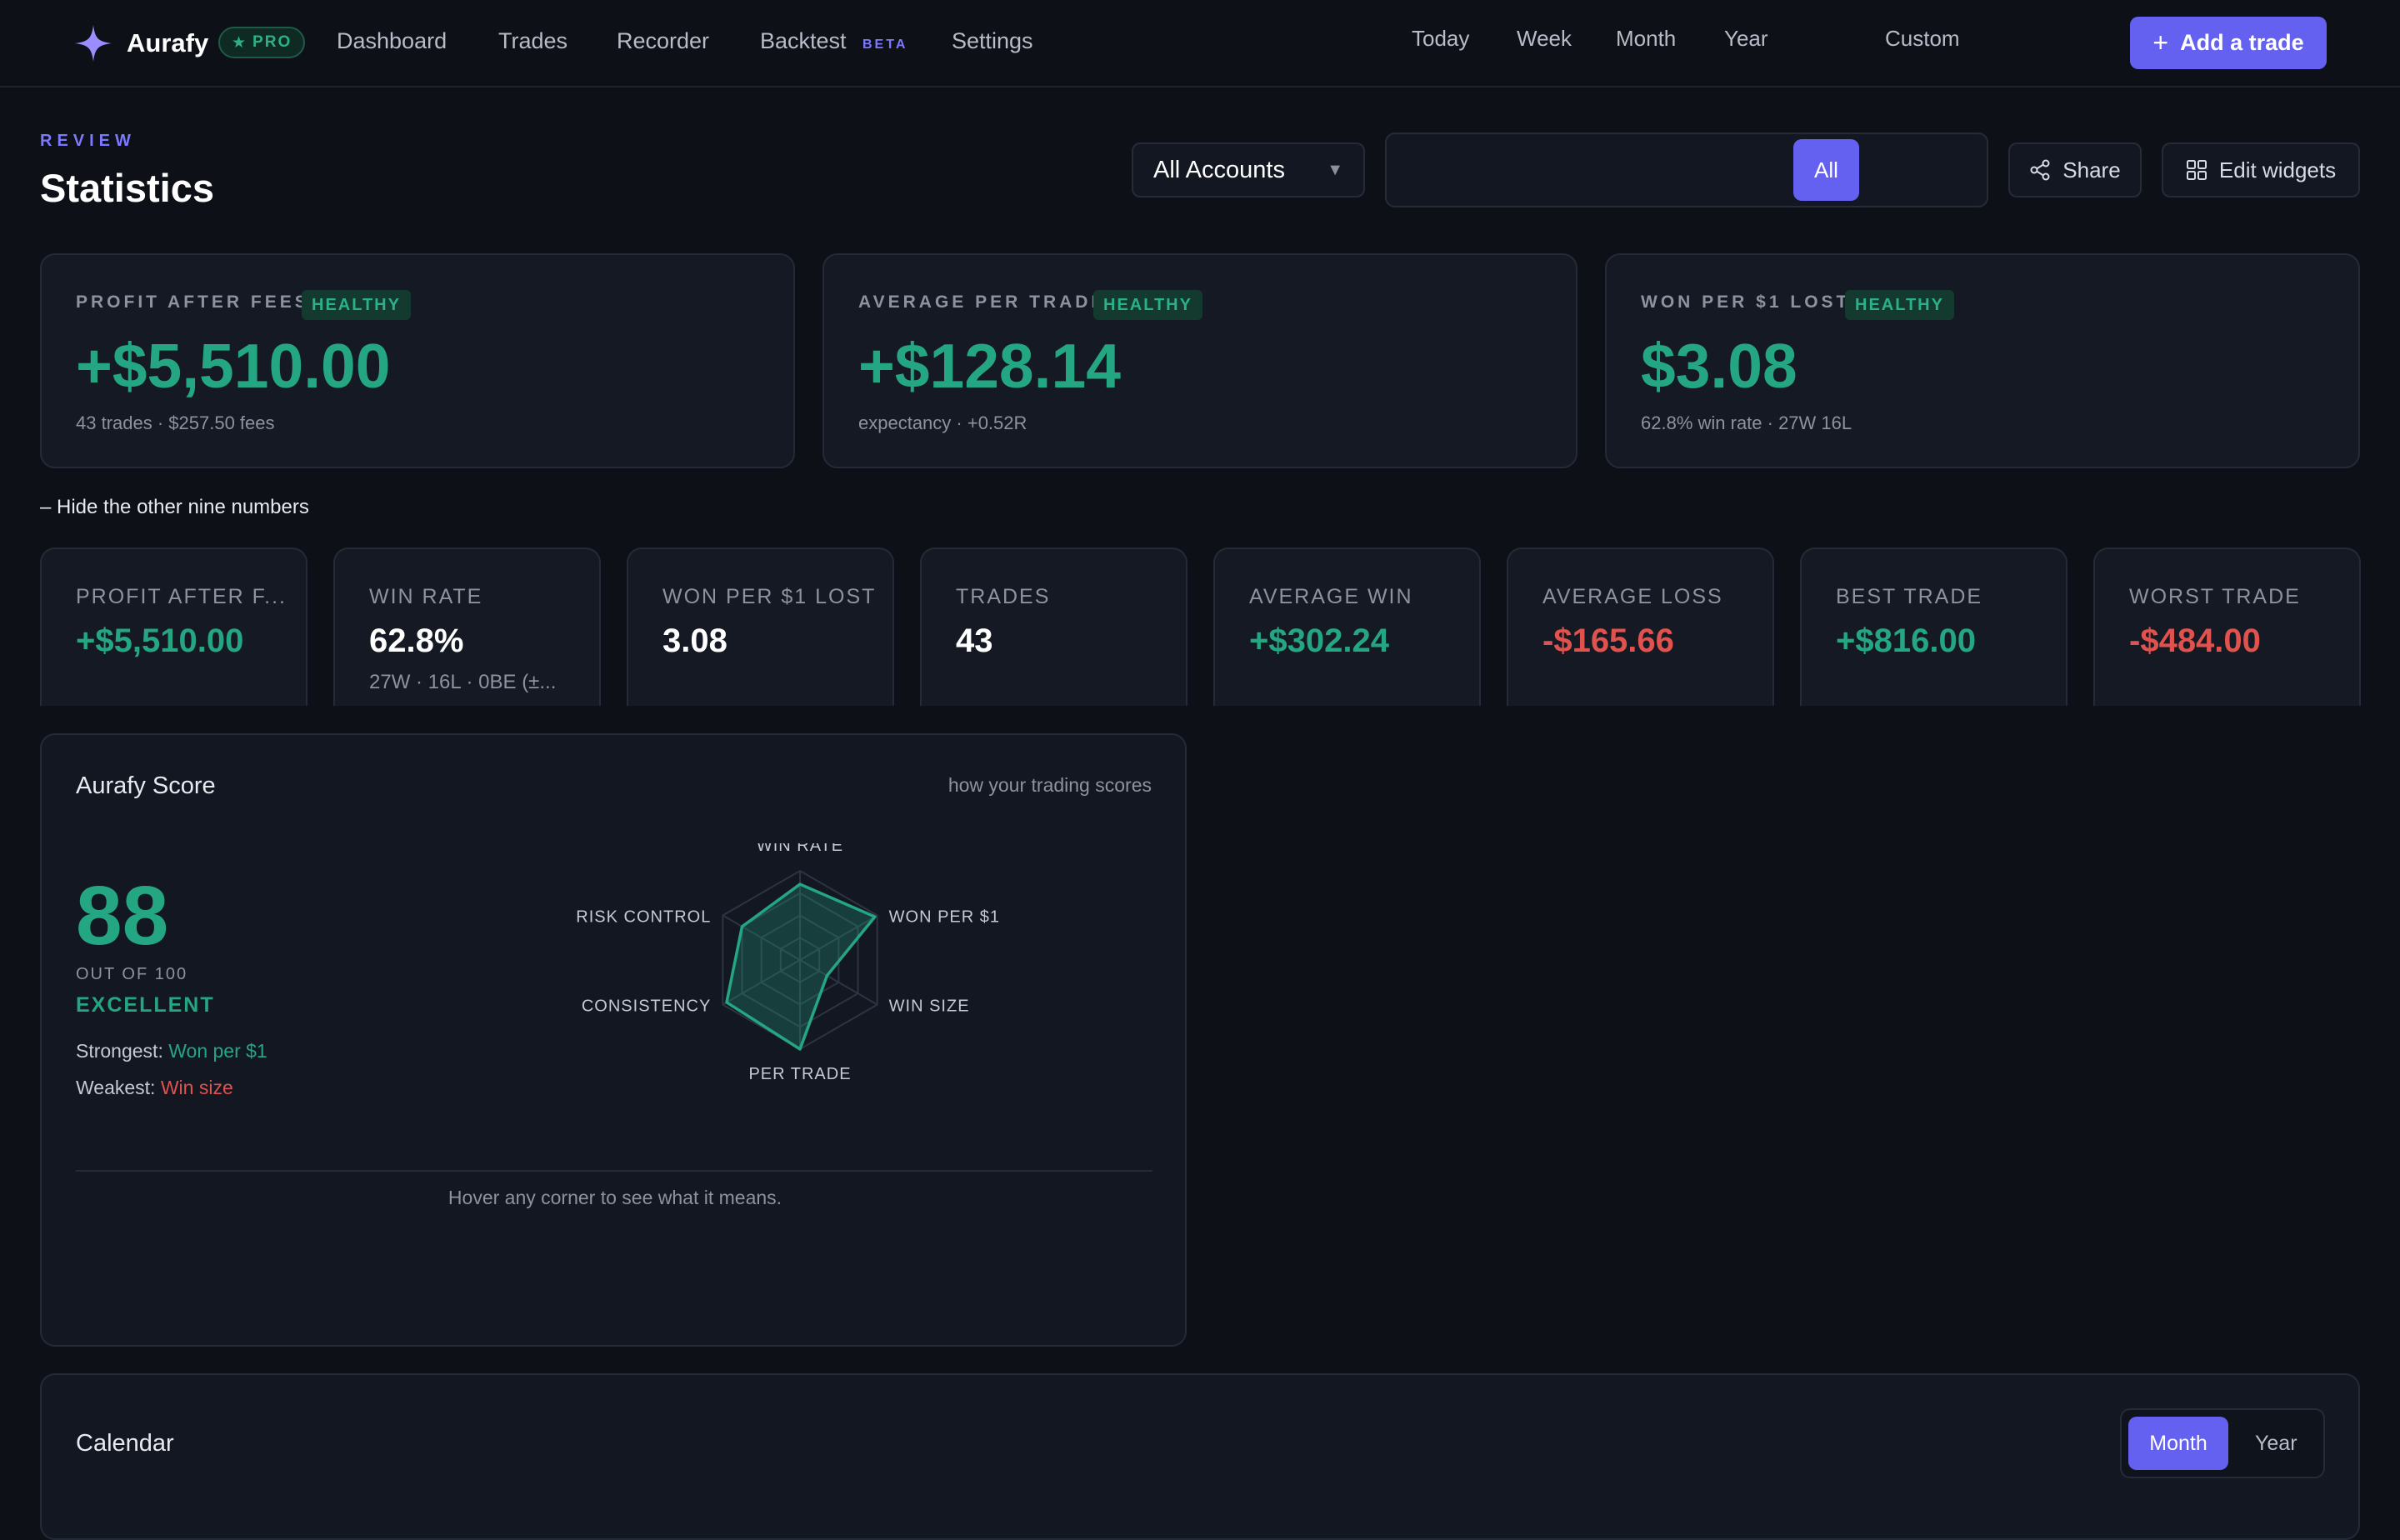  What do you see at coordinates (2261, 170) in the screenshot?
I see `edit-widgets-button: Edit widgets` at bounding box center [2261, 170].